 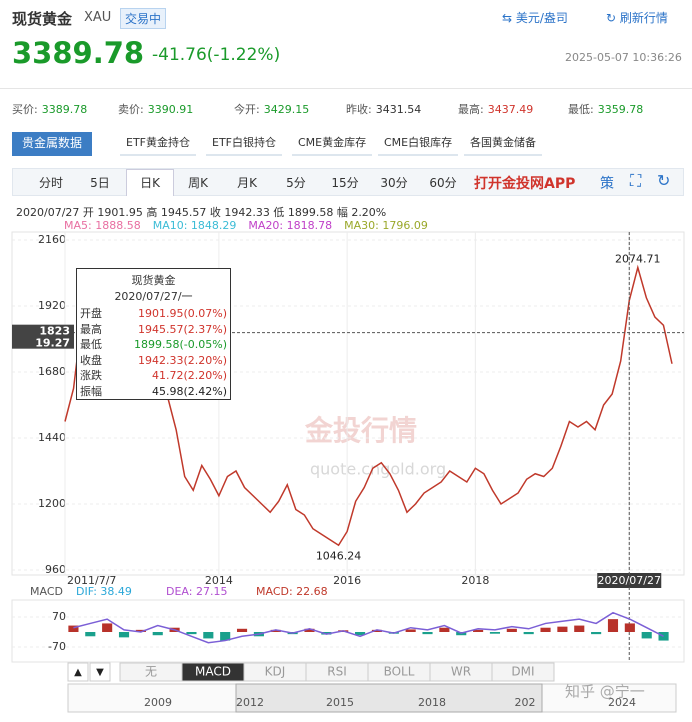 What do you see at coordinates (59, 616) in the screenshot?
I see `y-tick-label: 70` at bounding box center [59, 616].